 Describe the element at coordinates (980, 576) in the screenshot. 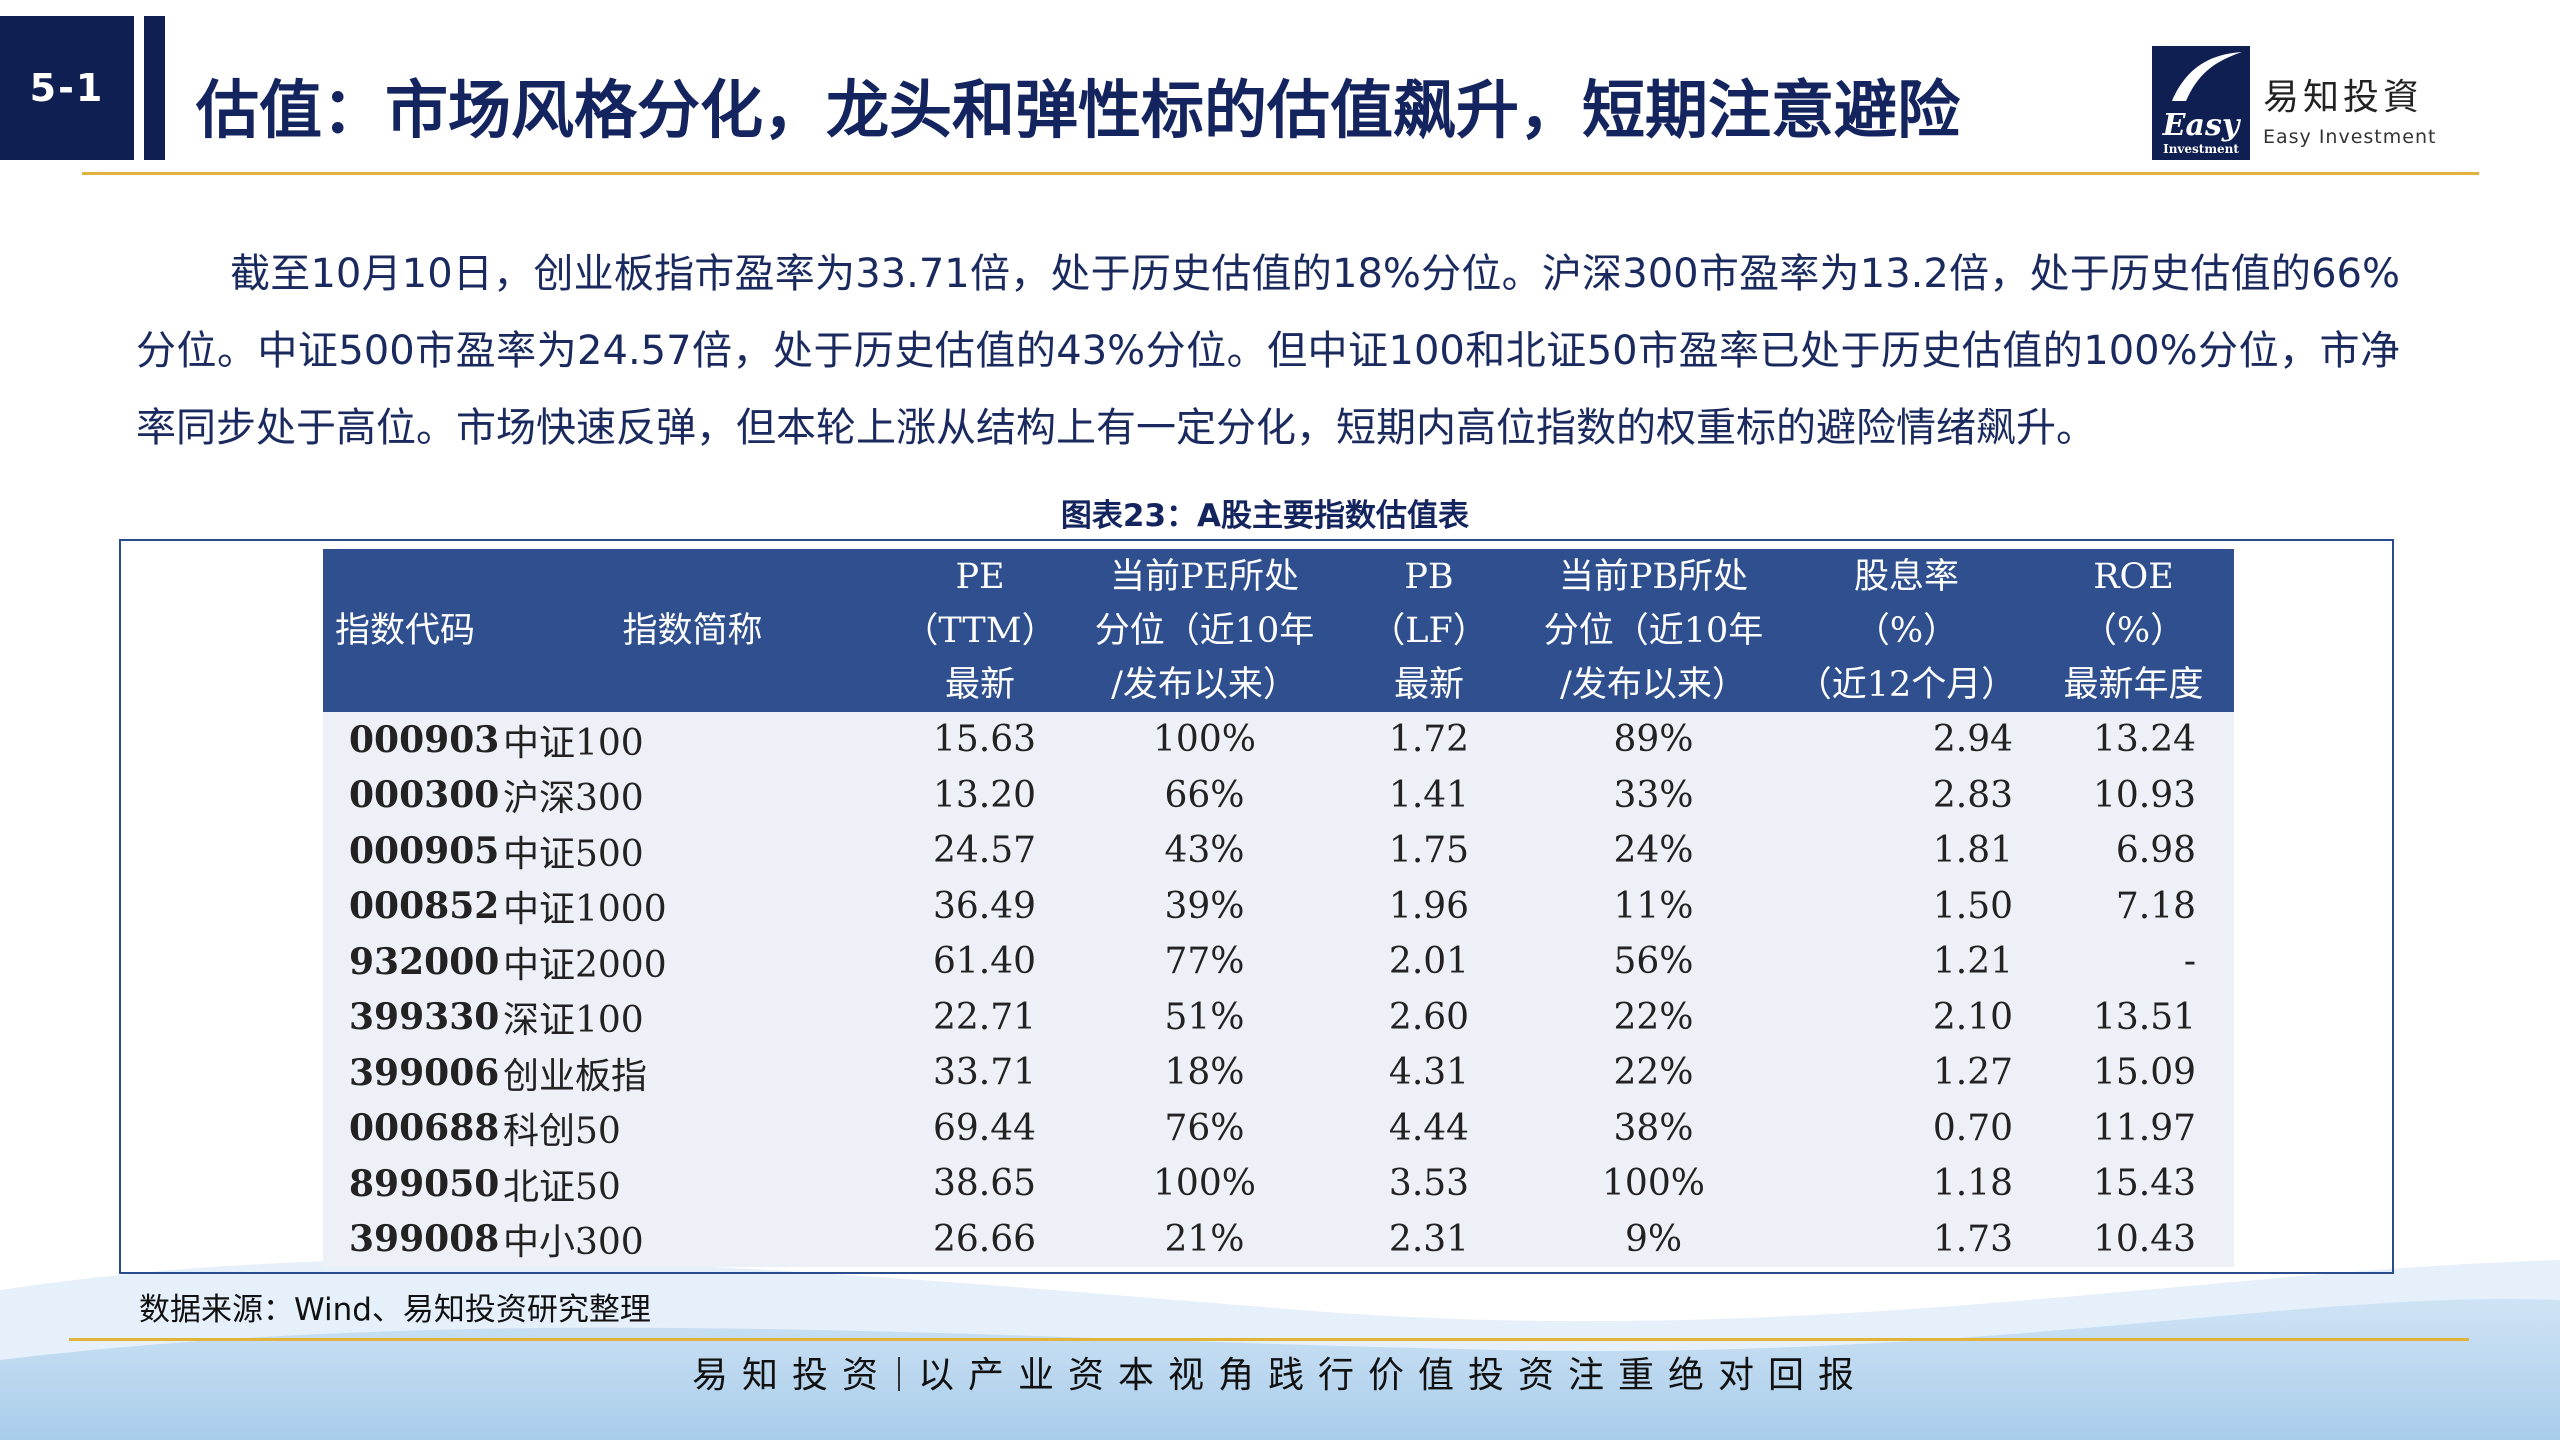

I see `column-header-line: PE` at that location.